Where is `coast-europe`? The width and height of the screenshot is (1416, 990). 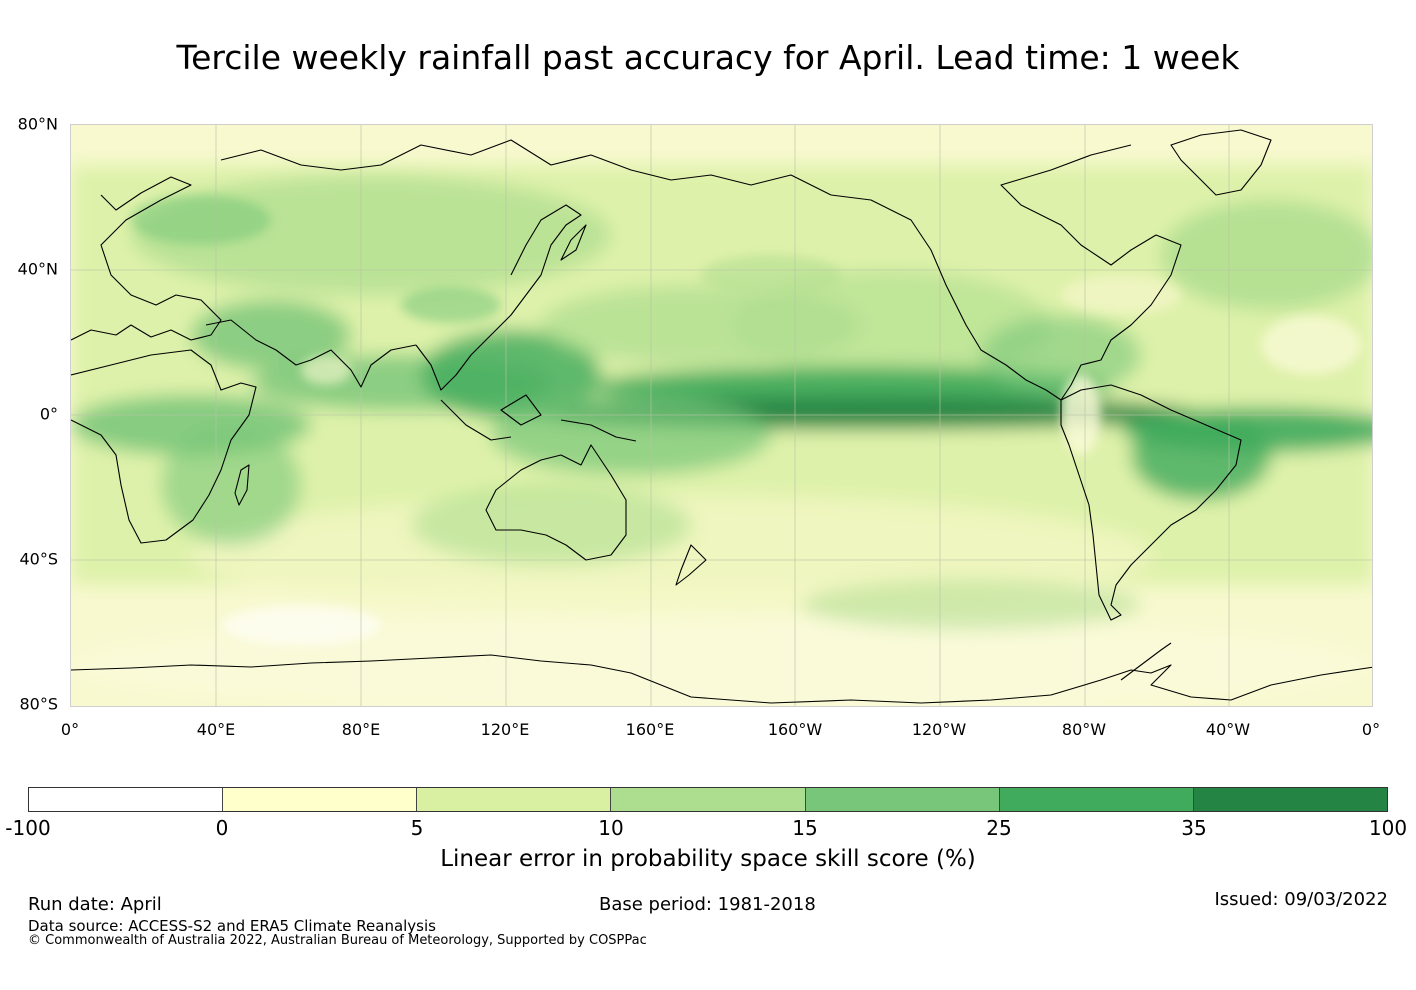 coast-europe is located at coordinates (146, 258).